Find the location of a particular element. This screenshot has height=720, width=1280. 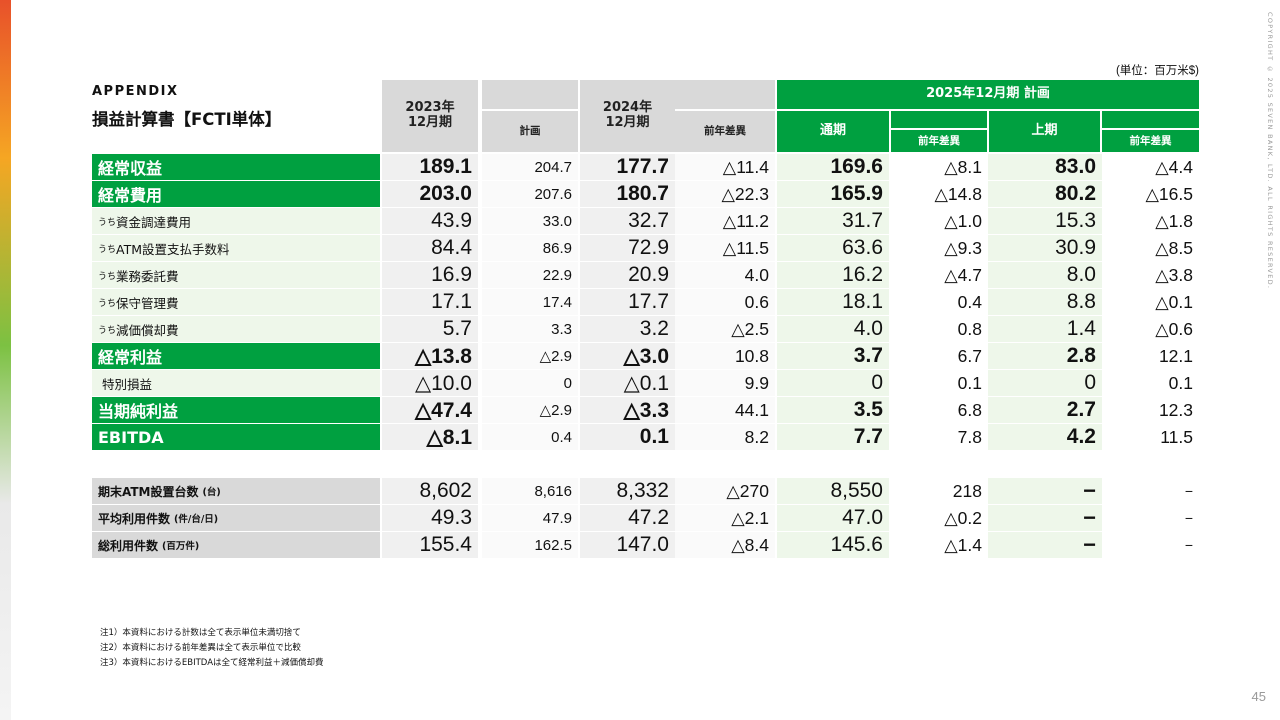

stat-label-text: 期末ATM設置台数 is located at coordinates (148, 491).